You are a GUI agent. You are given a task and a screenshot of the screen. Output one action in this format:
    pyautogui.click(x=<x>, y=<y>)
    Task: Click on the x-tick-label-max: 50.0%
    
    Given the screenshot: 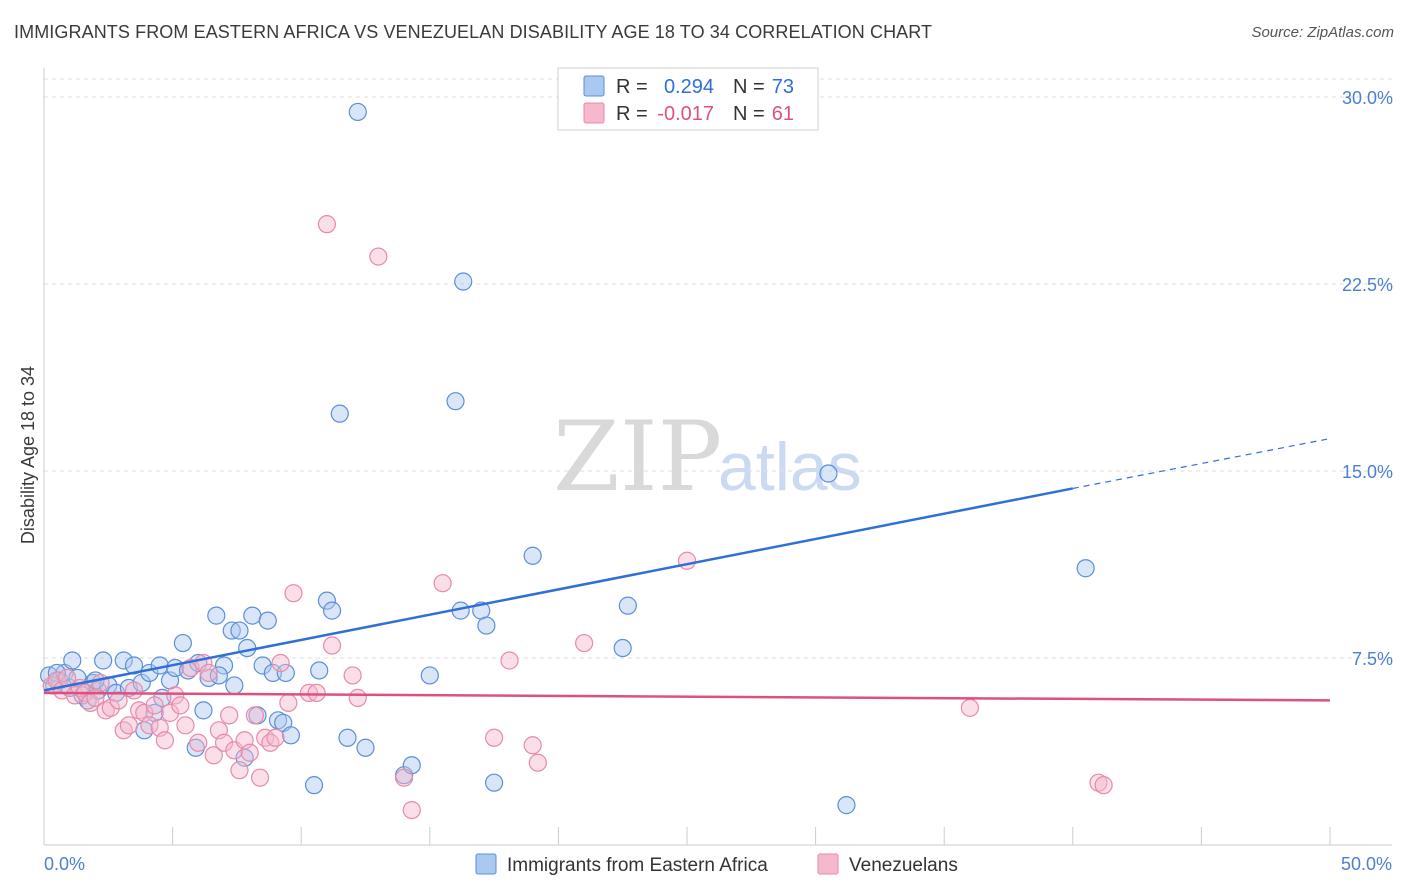 What is the action you would take?
    pyautogui.click(x=1366, y=864)
    